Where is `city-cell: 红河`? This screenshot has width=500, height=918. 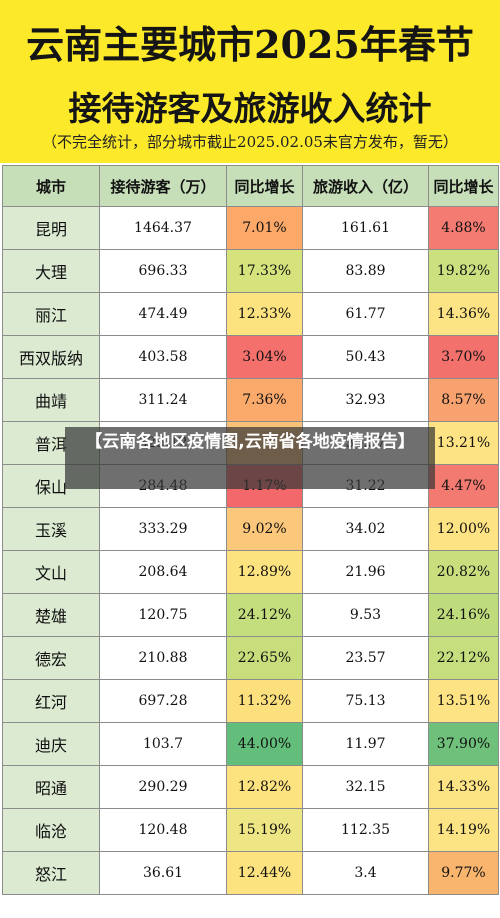 city-cell: 红河 is located at coordinates (51, 701).